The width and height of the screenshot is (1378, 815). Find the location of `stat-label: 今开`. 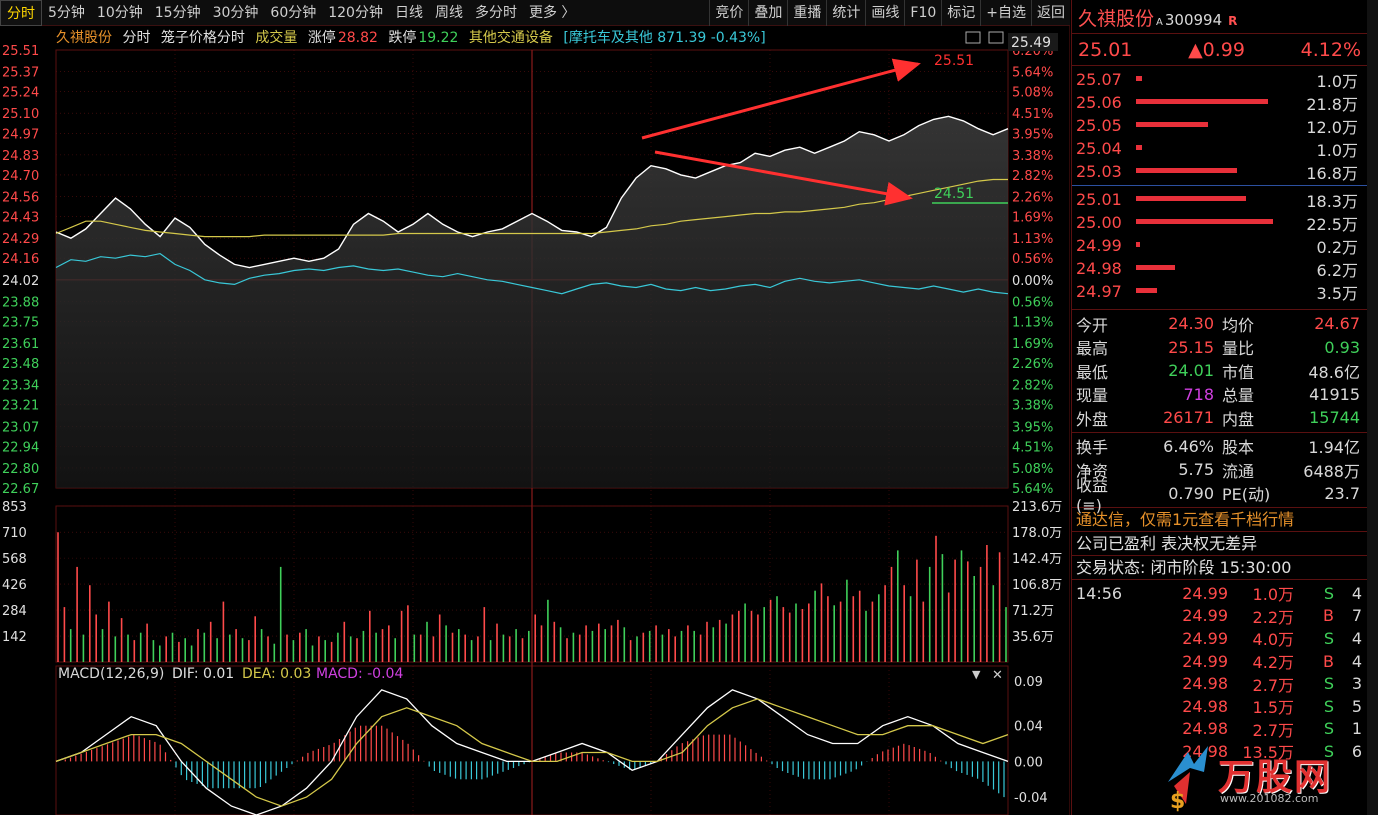

stat-label: 今开 is located at coordinates (1092, 325).